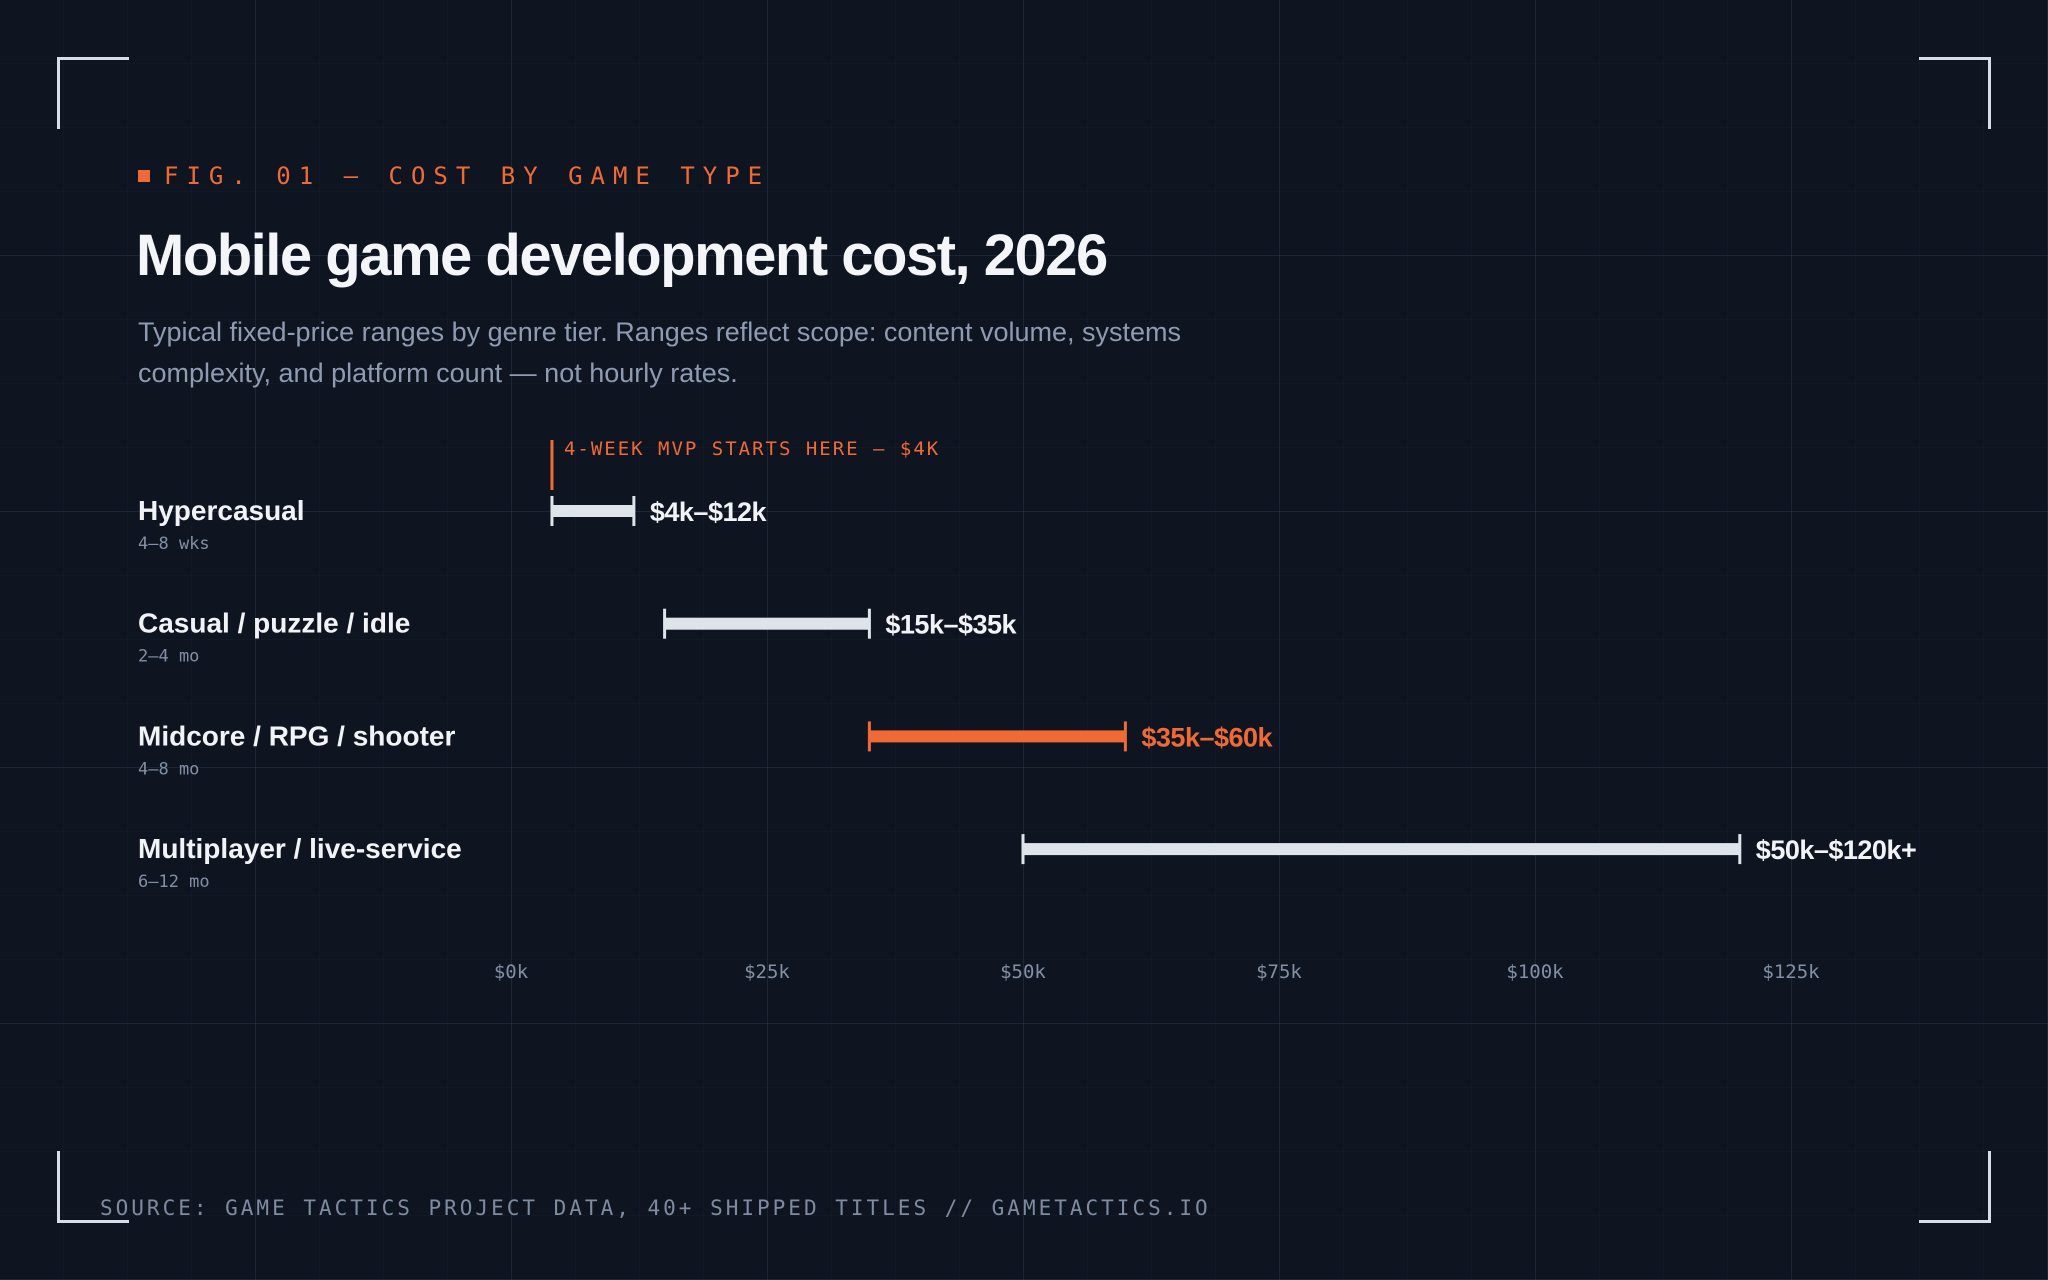 The width and height of the screenshot is (2048, 1280). Describe the element at coordinates (1023, 972) in the screenshot. I see `x-tick-label: $50k` at that location.